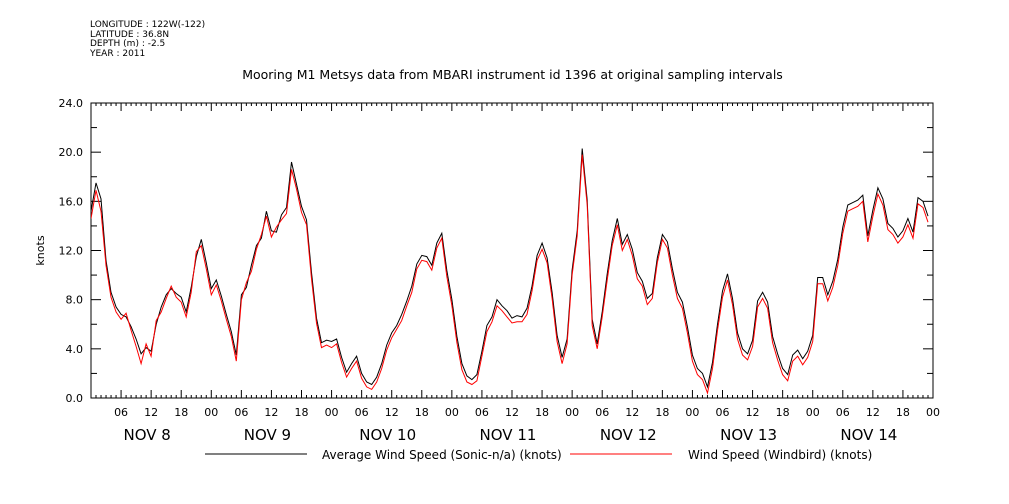 Image resolution: width=1009 pixels, height=504 pixels. I want to click on longitude-text: LONGITUDE : 122W(-122), so click(148, 25).